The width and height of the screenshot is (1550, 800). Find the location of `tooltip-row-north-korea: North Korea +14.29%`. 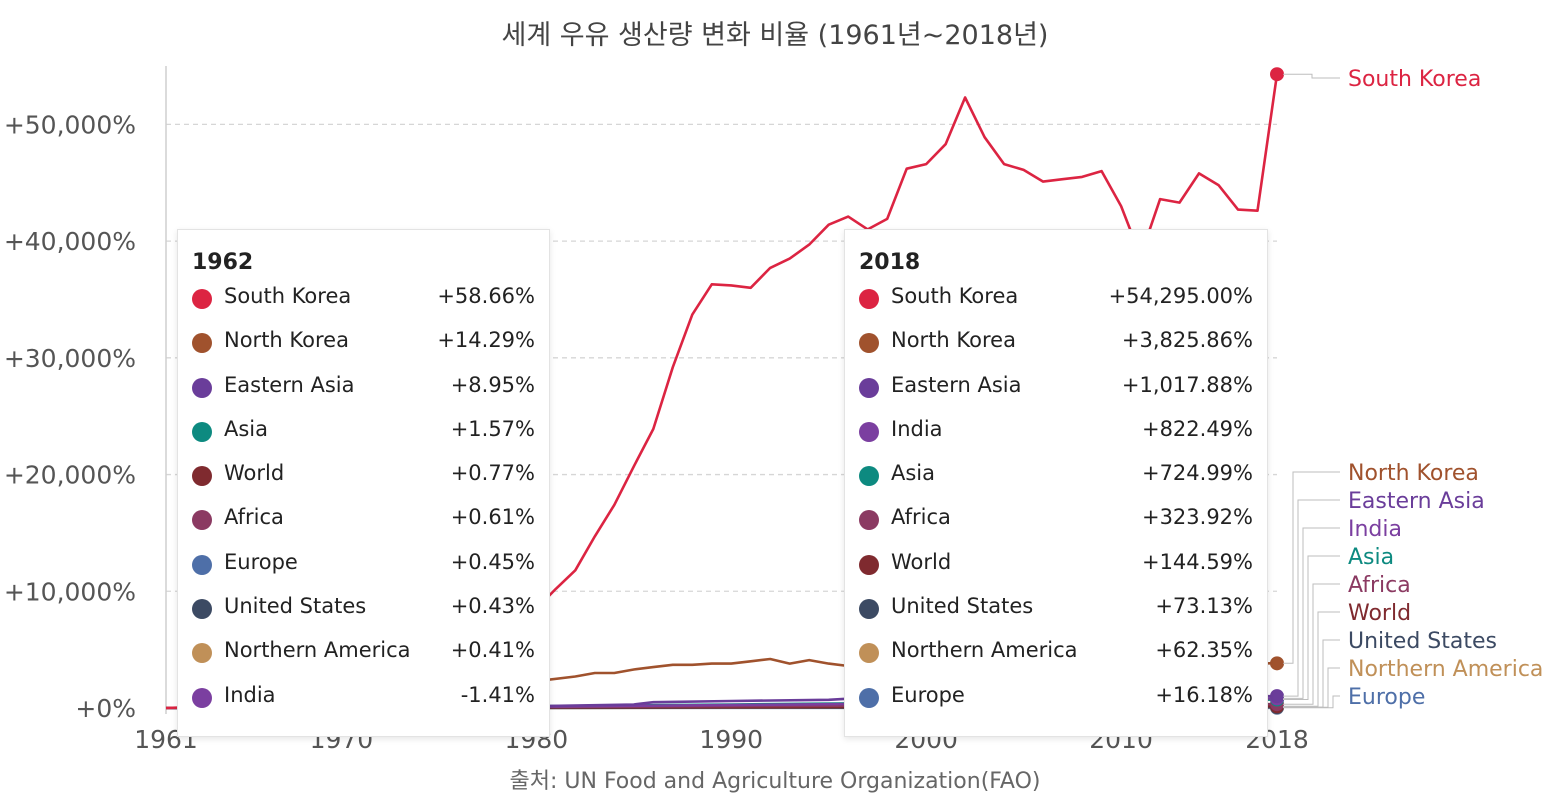

tooltip-row-north-korea: North Korea +14.29% is located at coordinates (363, 346).